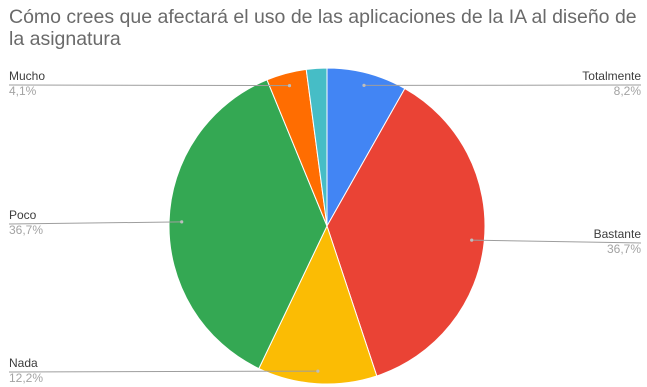 The width and height of the screenshot is (647, 387). I want to click on slice-percent-label: 8,2%, so click(628, 91).